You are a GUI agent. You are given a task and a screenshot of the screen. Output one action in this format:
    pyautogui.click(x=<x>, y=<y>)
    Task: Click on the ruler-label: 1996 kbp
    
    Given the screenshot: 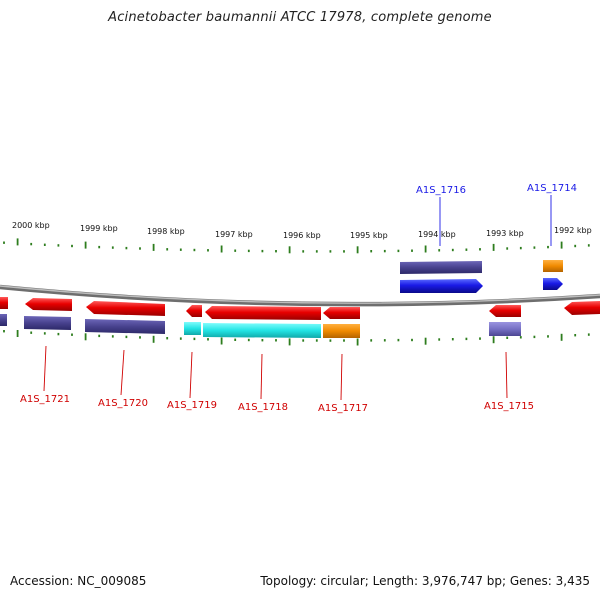 What is the action you would take?
    pyautogui.click(x=302, y=235)
    